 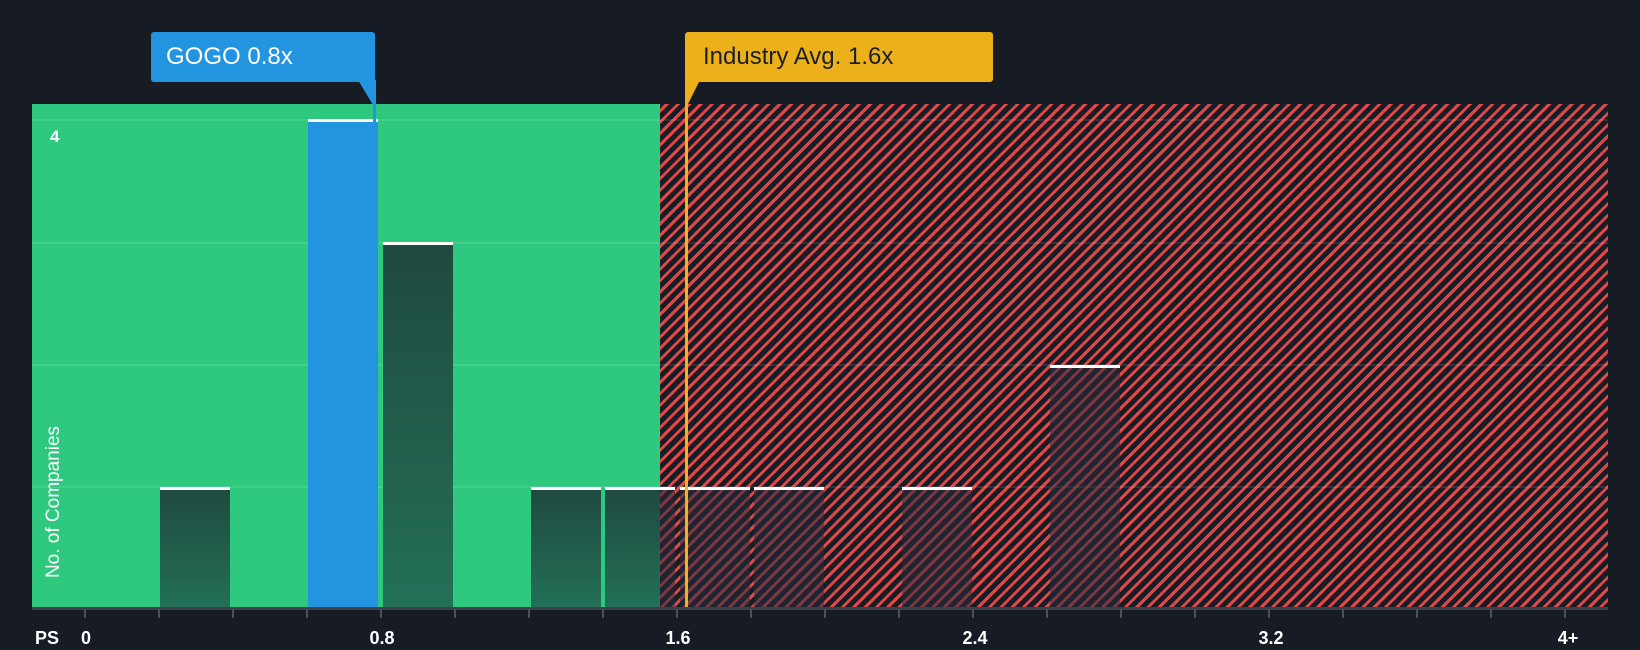 I want to click on x-axis-title: PS, so click(x=47, y=638).